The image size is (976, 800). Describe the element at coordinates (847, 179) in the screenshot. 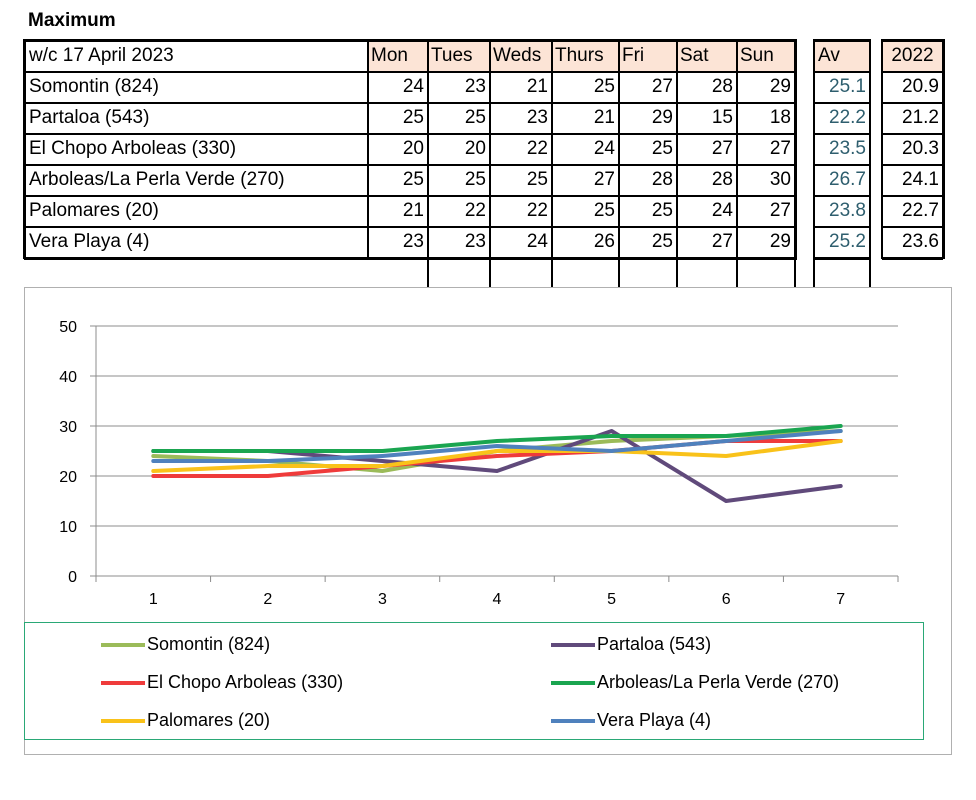

I see `average-value: 26.7` at that location.